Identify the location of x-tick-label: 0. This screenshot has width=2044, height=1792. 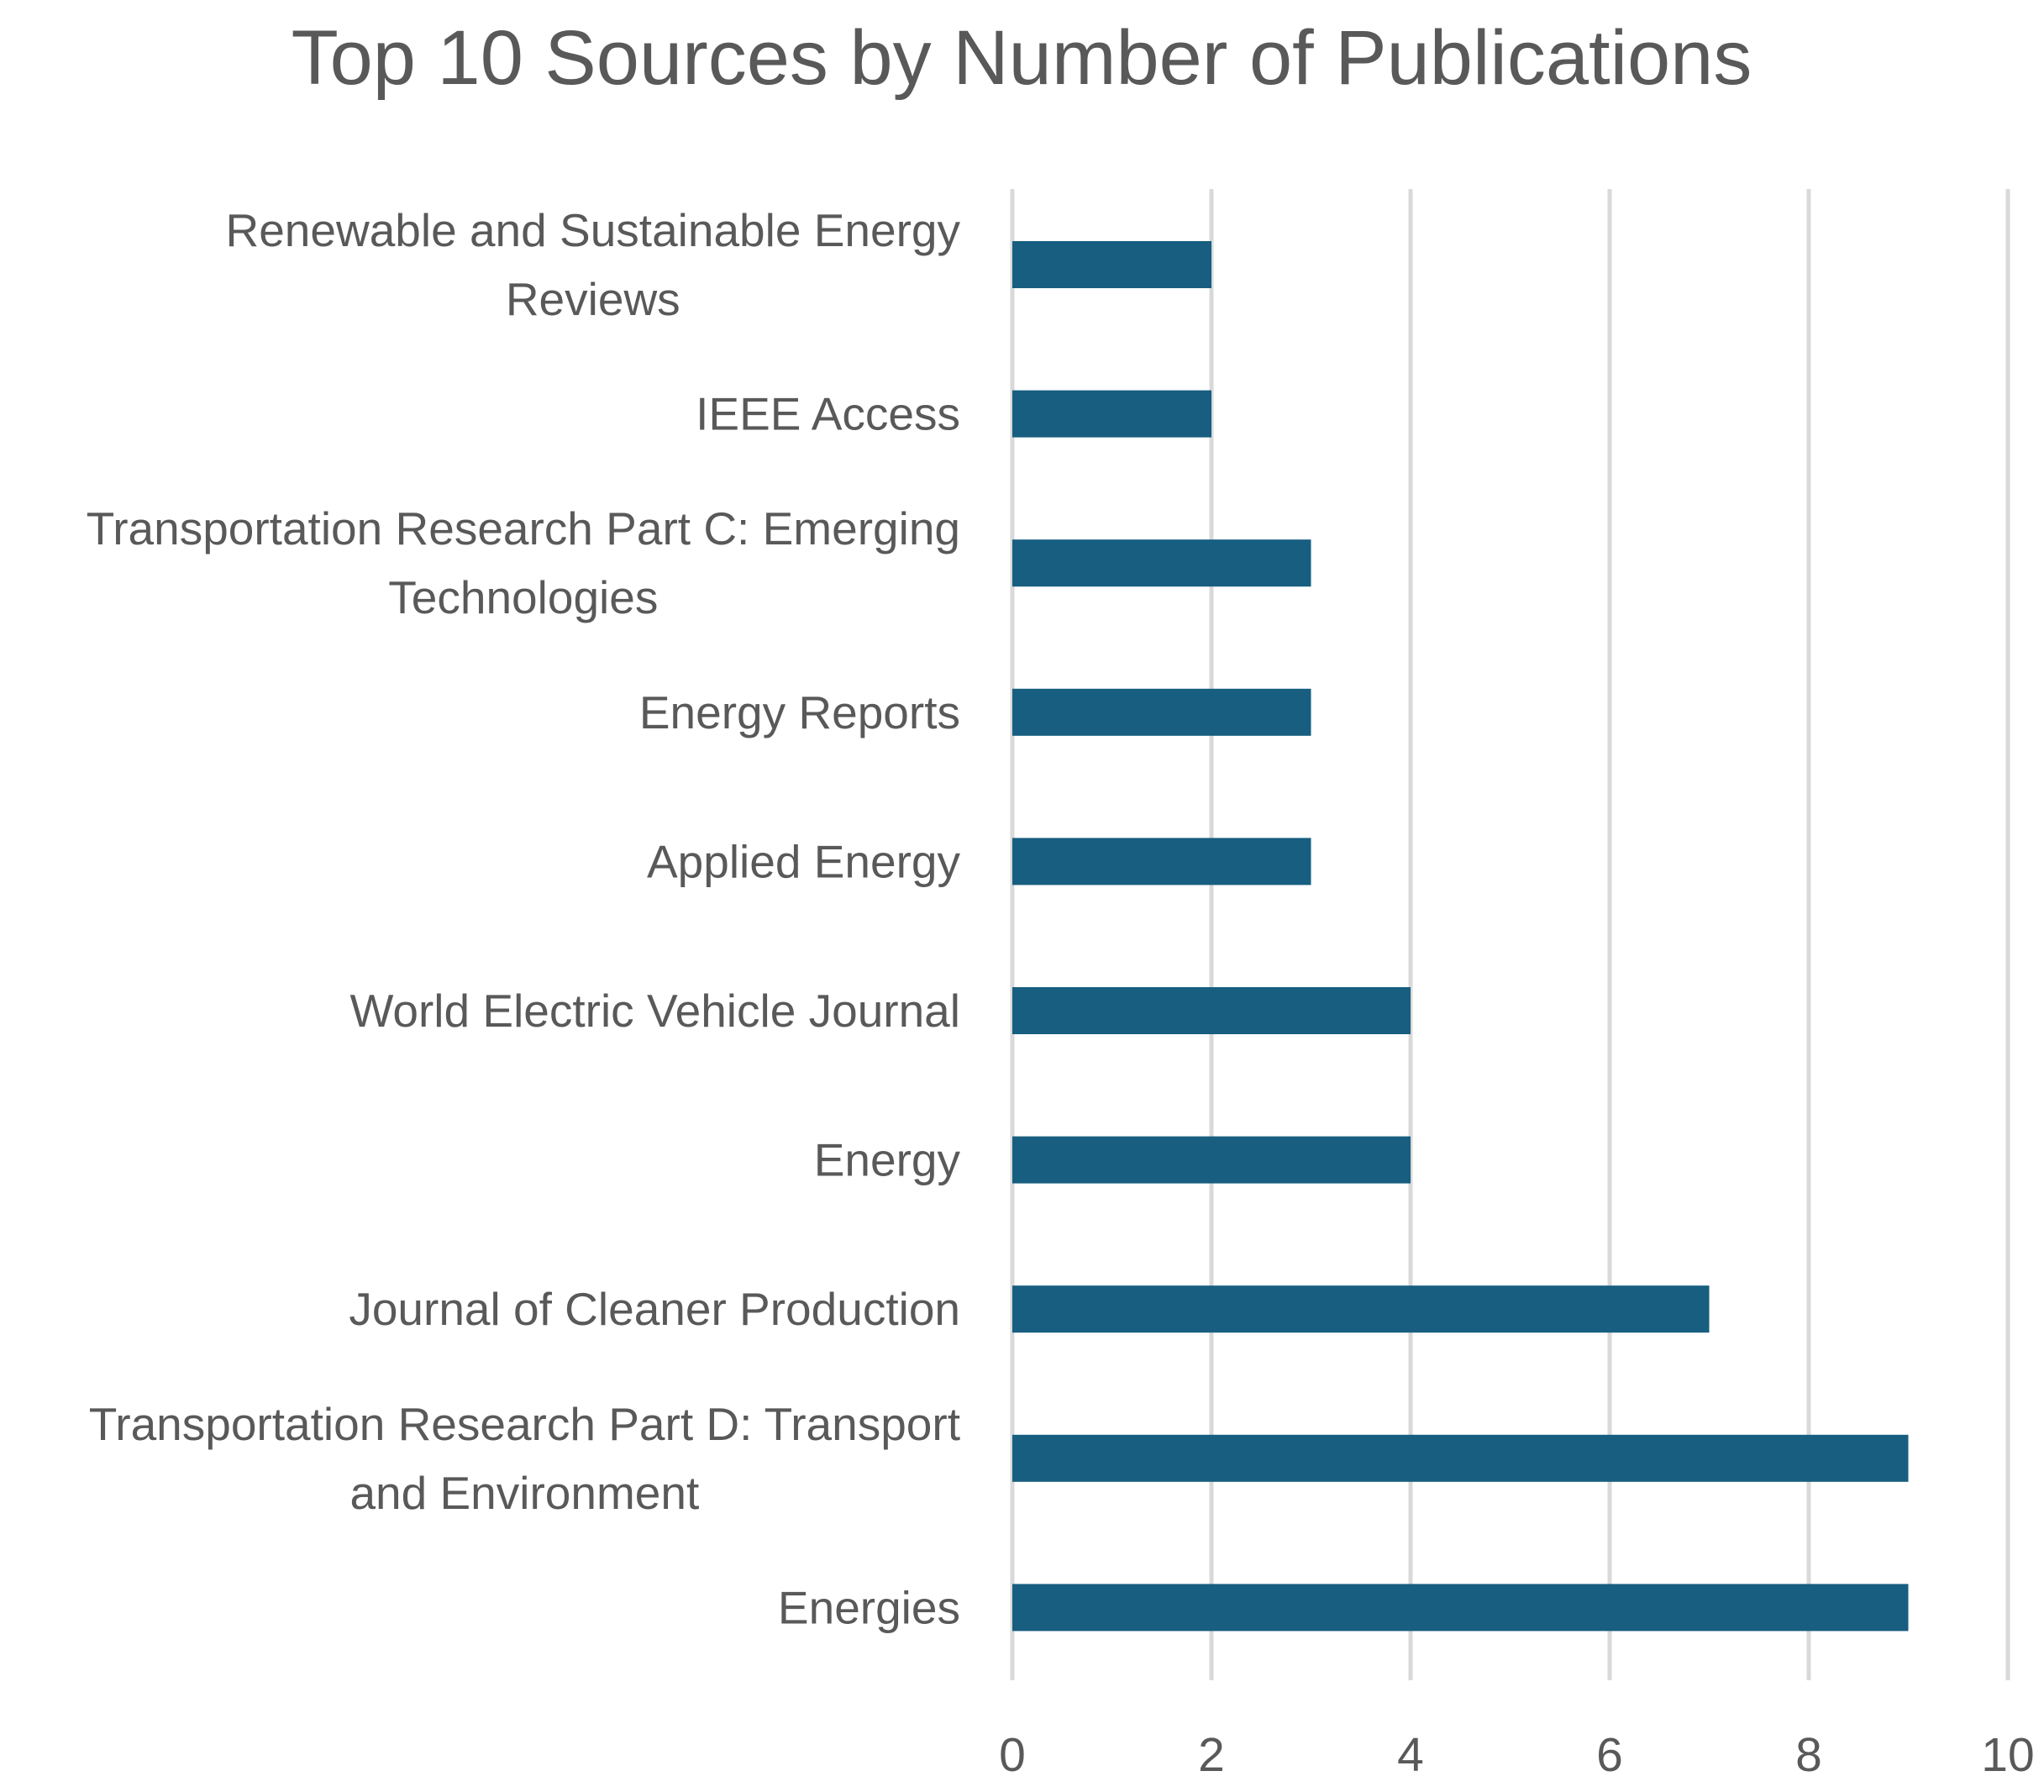
(1012, 1755).